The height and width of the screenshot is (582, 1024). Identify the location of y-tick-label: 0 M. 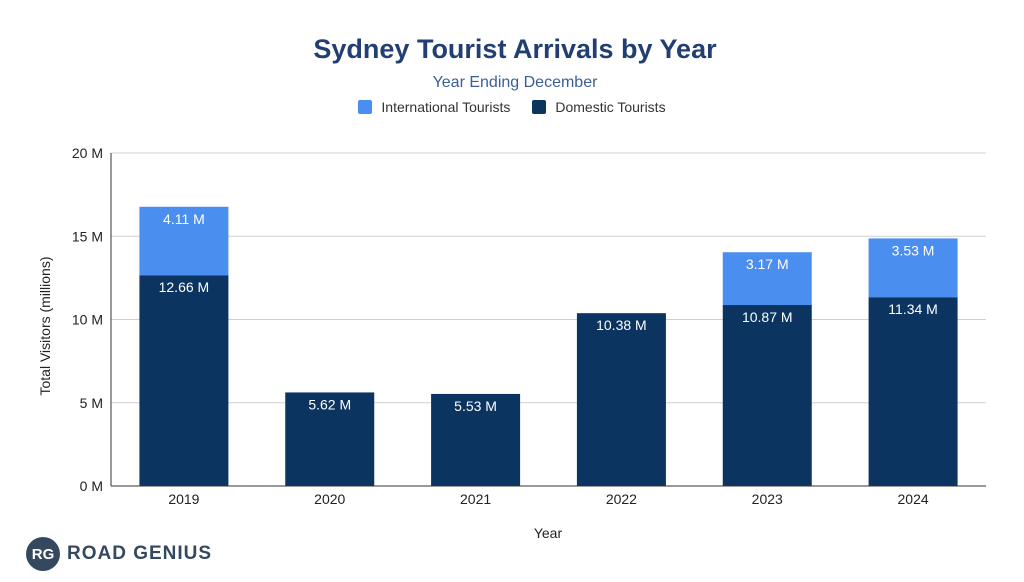
(91, 486).